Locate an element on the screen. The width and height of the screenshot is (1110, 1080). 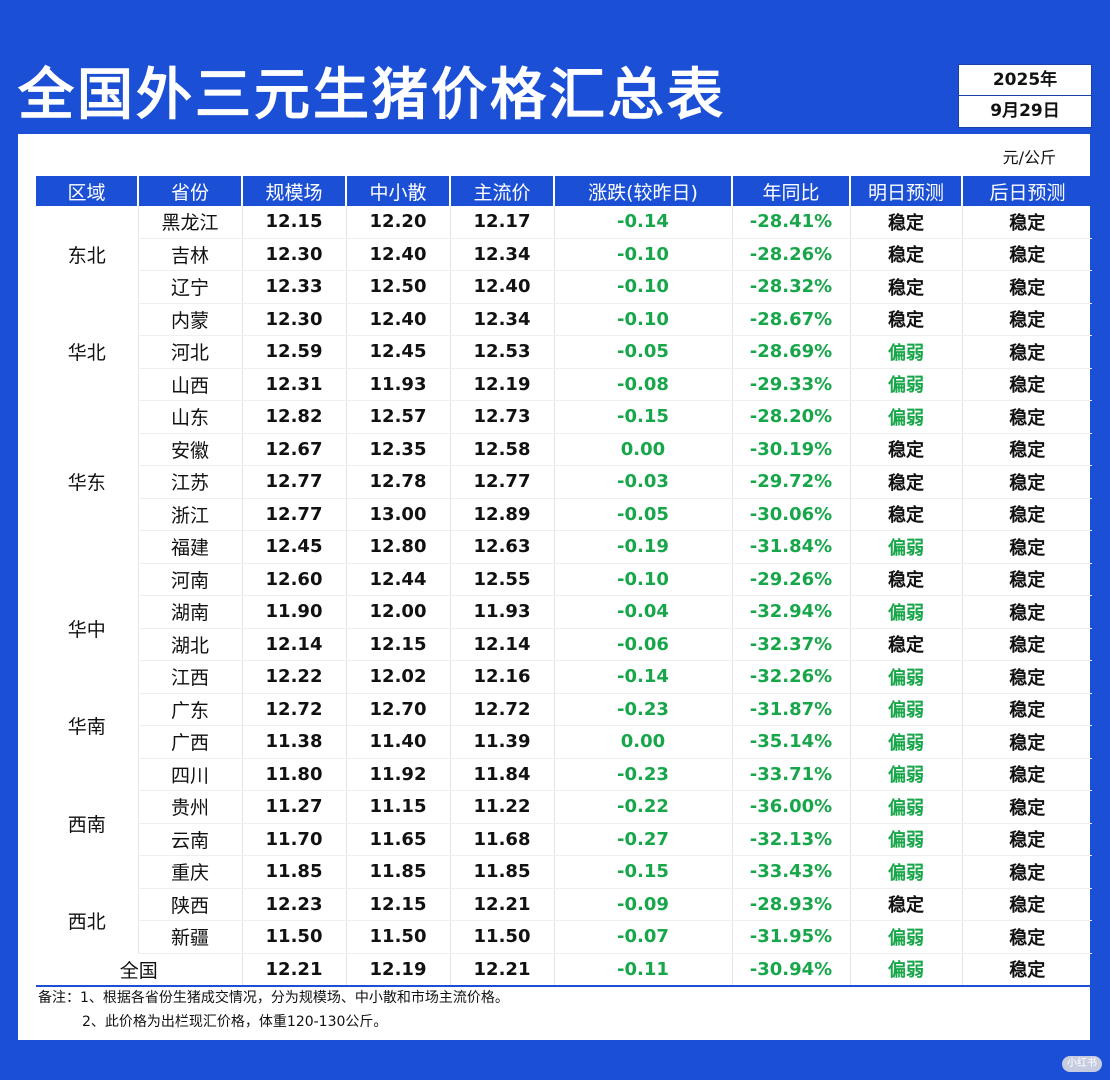
scale-cell: 11.27 is located at coordinates (293, 807).